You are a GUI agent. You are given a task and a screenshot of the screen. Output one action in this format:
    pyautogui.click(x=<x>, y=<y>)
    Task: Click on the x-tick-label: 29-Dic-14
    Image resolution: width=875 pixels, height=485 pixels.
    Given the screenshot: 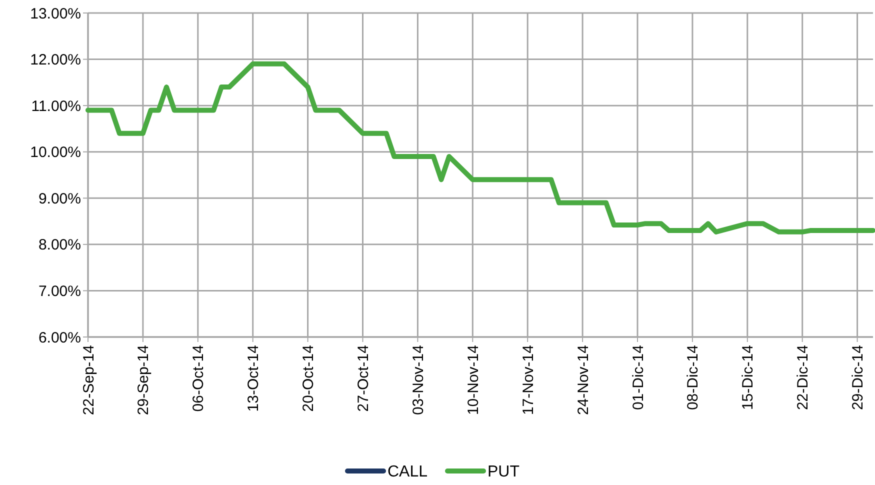 What is the action you would take?
    pyautogui.click(x=858, y=377)
    